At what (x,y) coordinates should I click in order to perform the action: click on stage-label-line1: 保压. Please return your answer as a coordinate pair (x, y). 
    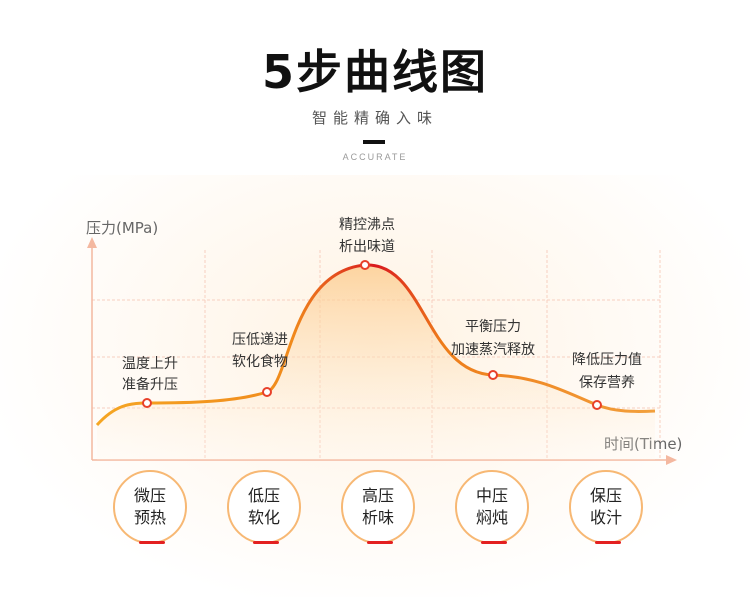
    Looking at the image, I should click on (605, 495).